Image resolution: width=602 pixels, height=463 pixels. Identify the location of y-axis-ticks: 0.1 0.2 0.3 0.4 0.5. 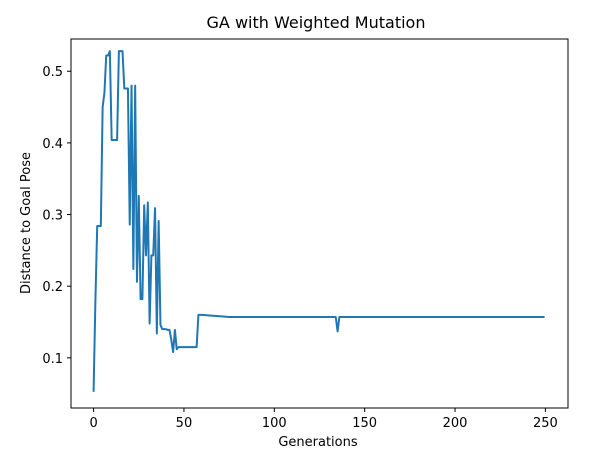
(56, 216).